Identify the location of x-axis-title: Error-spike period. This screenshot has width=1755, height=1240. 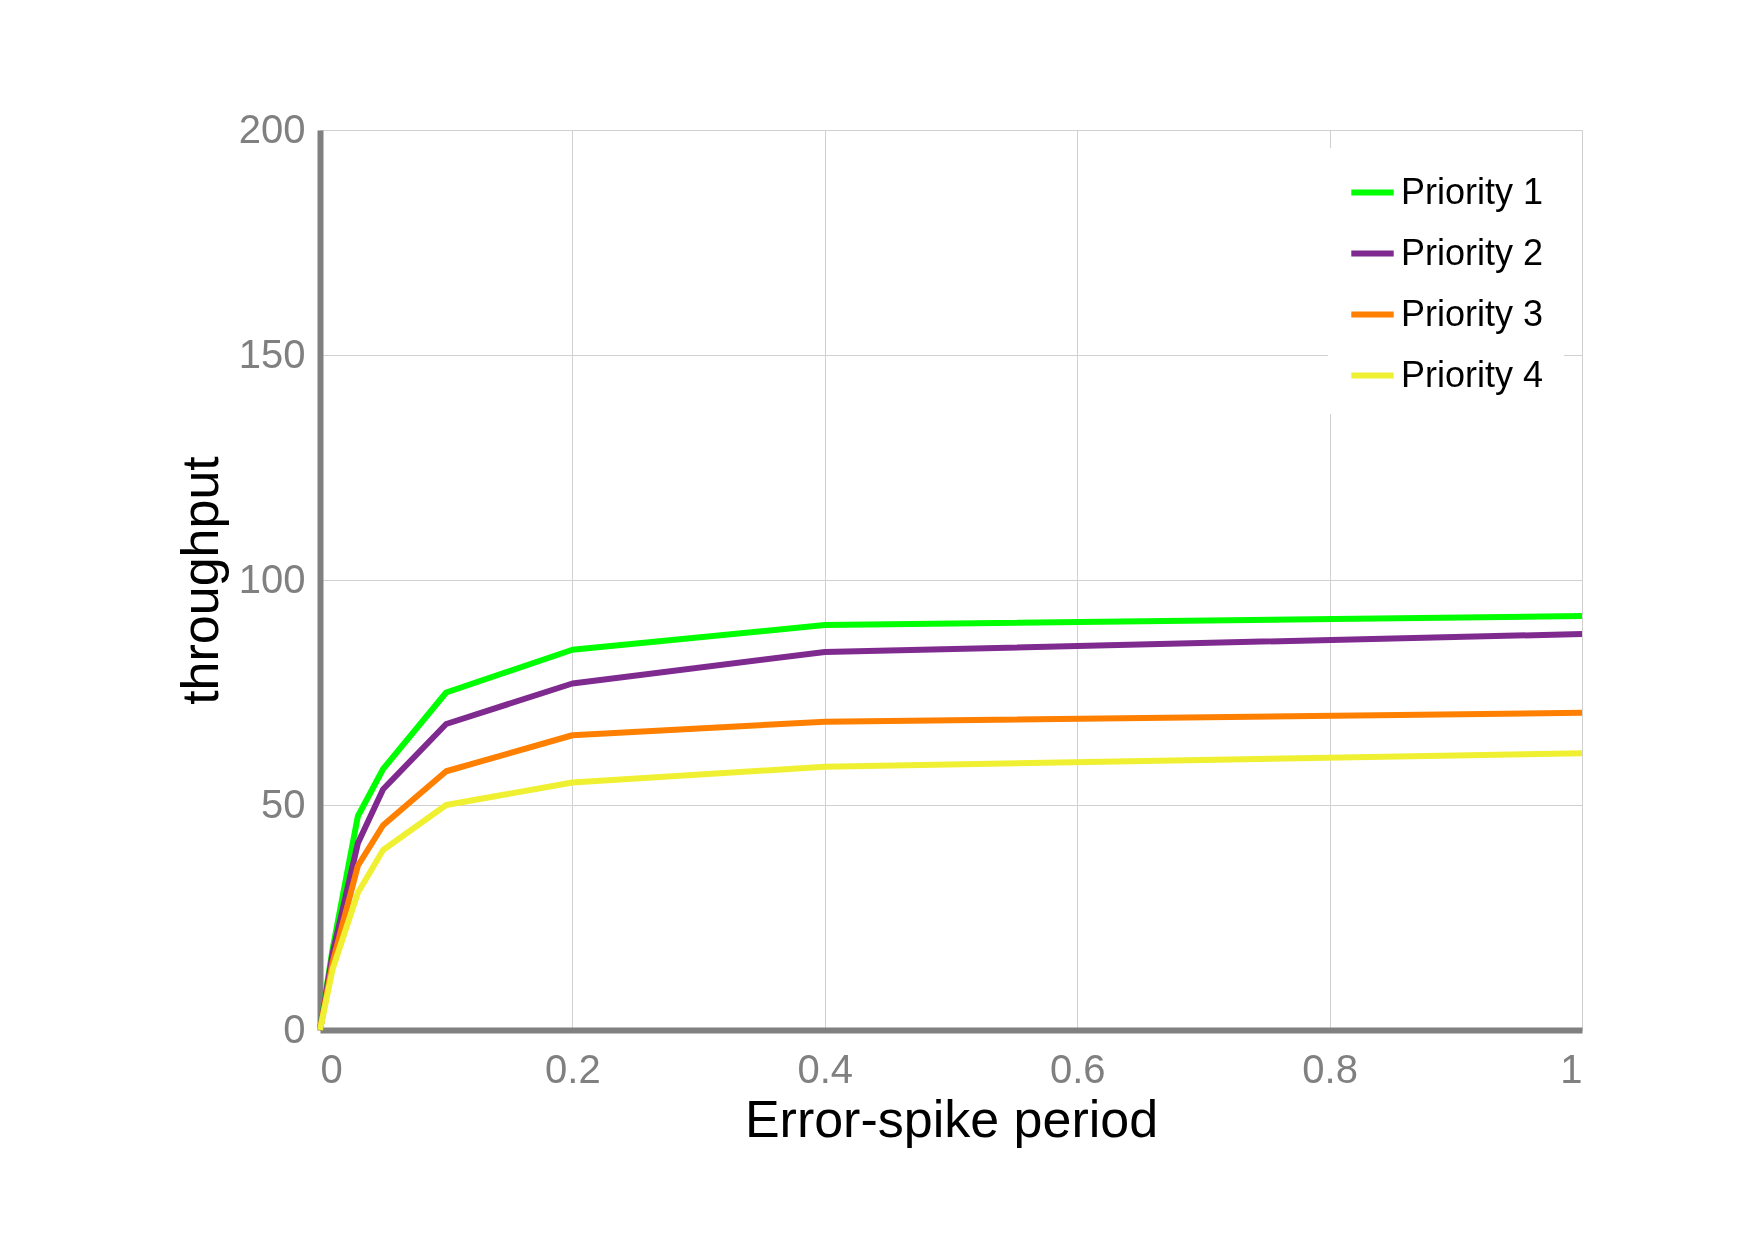
(951, 1118).